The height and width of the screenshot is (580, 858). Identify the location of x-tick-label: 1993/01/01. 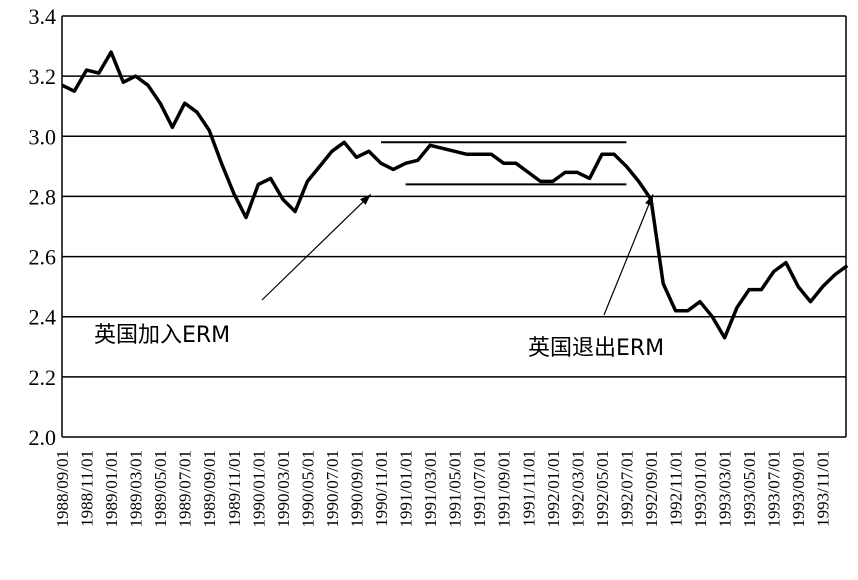
(700, 488).